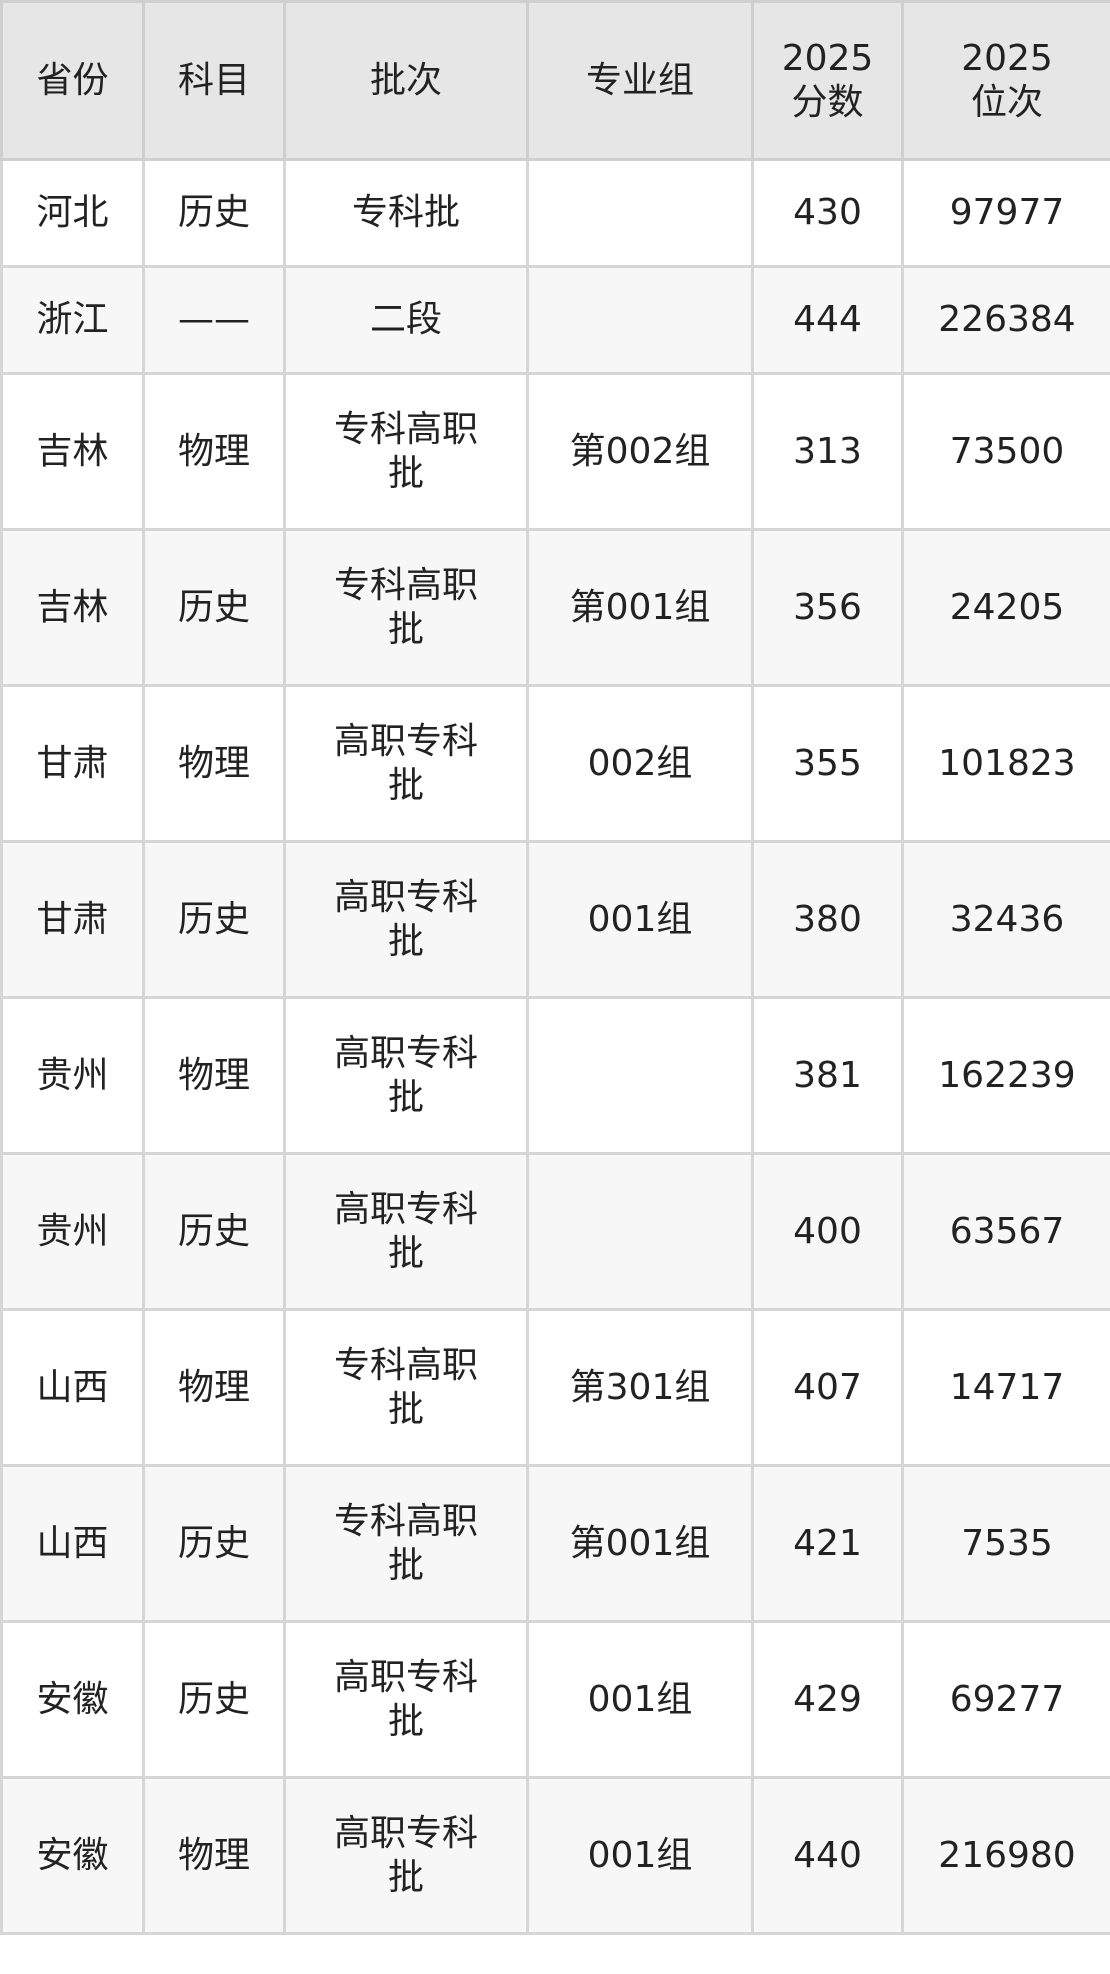 This screenshot has height=1974, width=1110. I want to click on table-row: 贵州 历史 高职专科批 400 63567, so click(555, 1231).